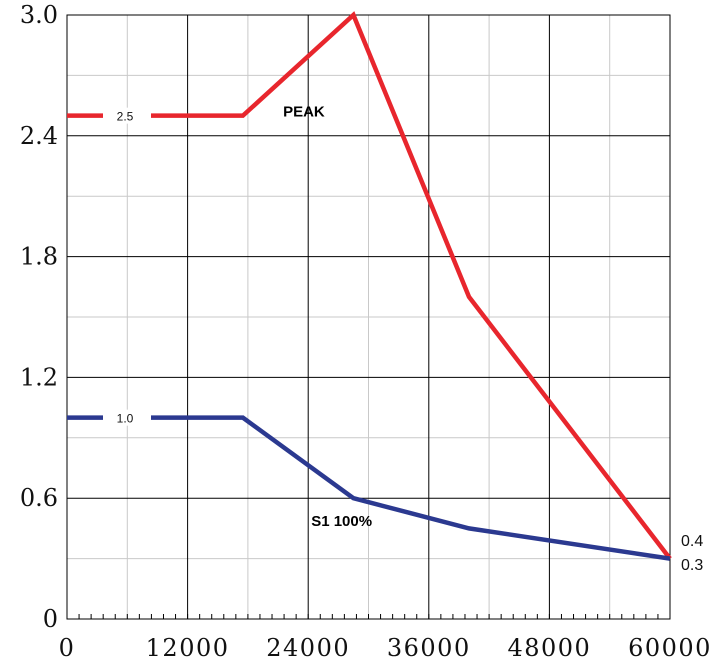 This screenshot has width=718, height=670. I want to click on series-start-label: 1.0, so click(125, 419).